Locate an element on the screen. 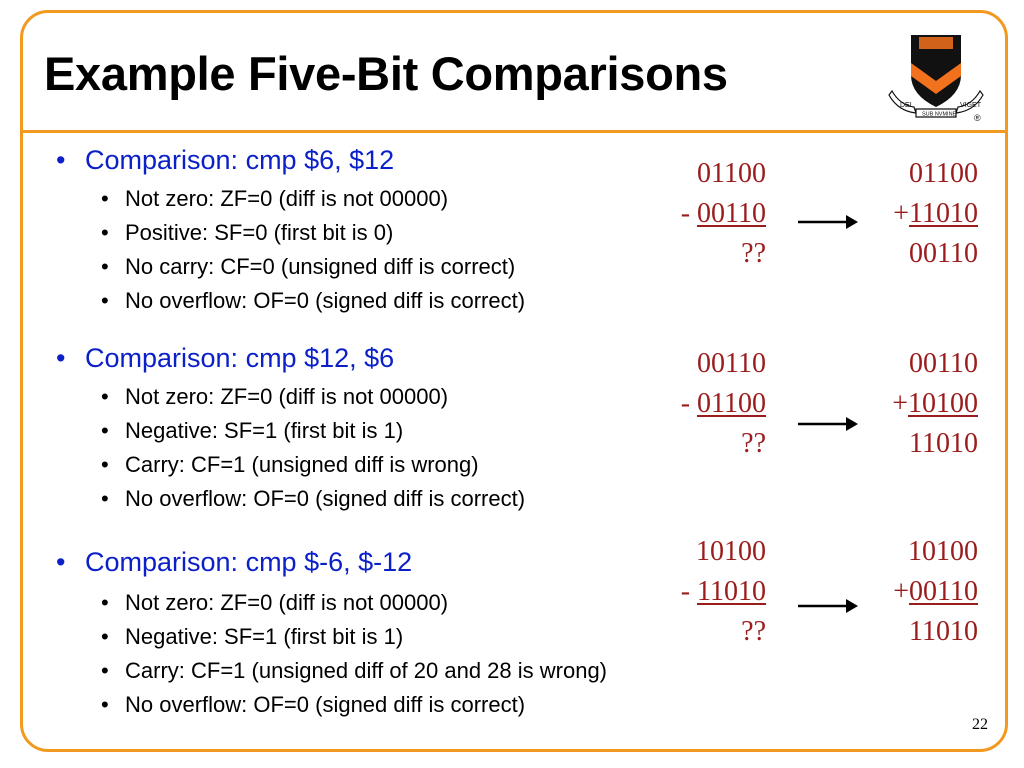 This screenshot has height=768, width=1024. minuend: 10100 is located at coordinates (731, 551).